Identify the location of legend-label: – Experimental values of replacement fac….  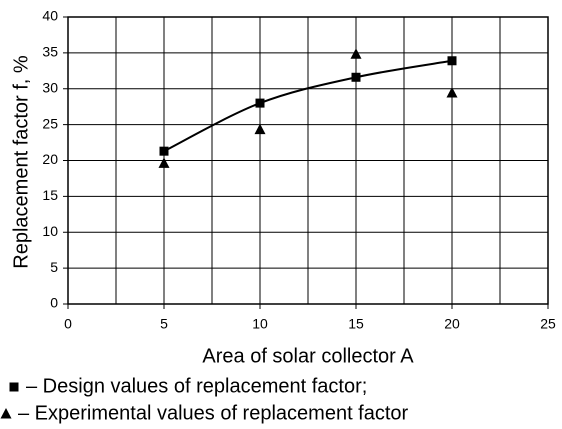
(213, 413).